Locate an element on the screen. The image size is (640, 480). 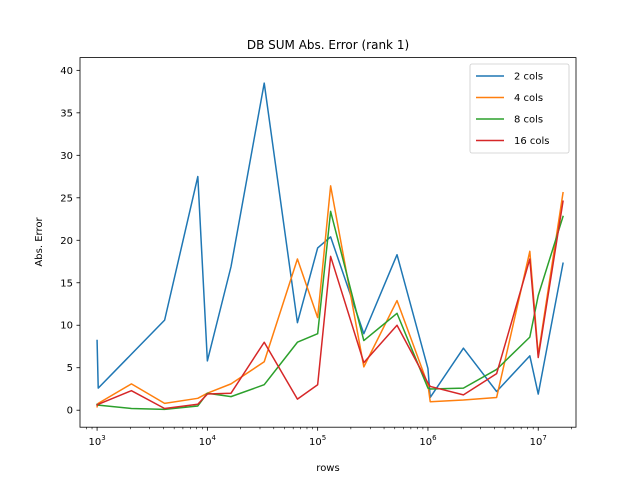
legend-label: 8 cols is located at coordinates (528, 120).